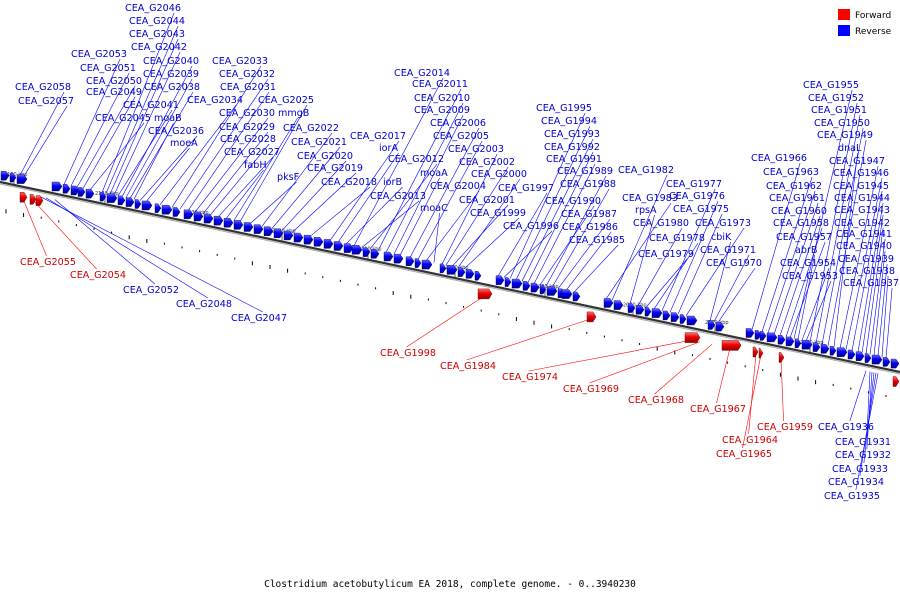 Image resolution: width=900 pixels, height=600 pixels. Describe the element at coordinates (844, 14) in the screenshot. I see `legend-swatch-forward` at that location.